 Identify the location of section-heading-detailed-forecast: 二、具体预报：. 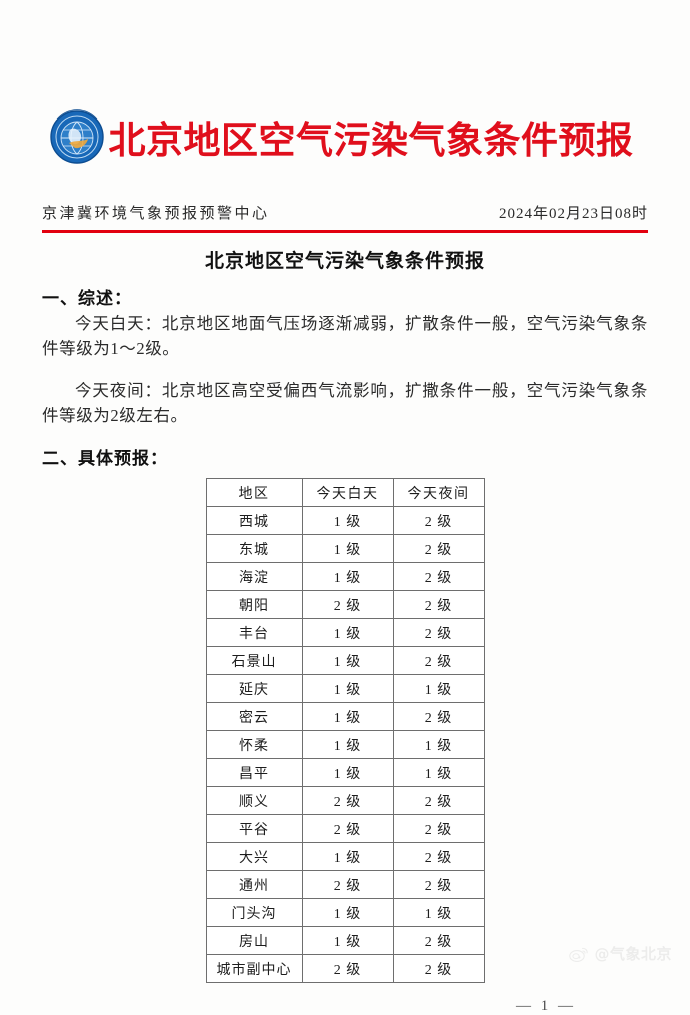
(105, 459).